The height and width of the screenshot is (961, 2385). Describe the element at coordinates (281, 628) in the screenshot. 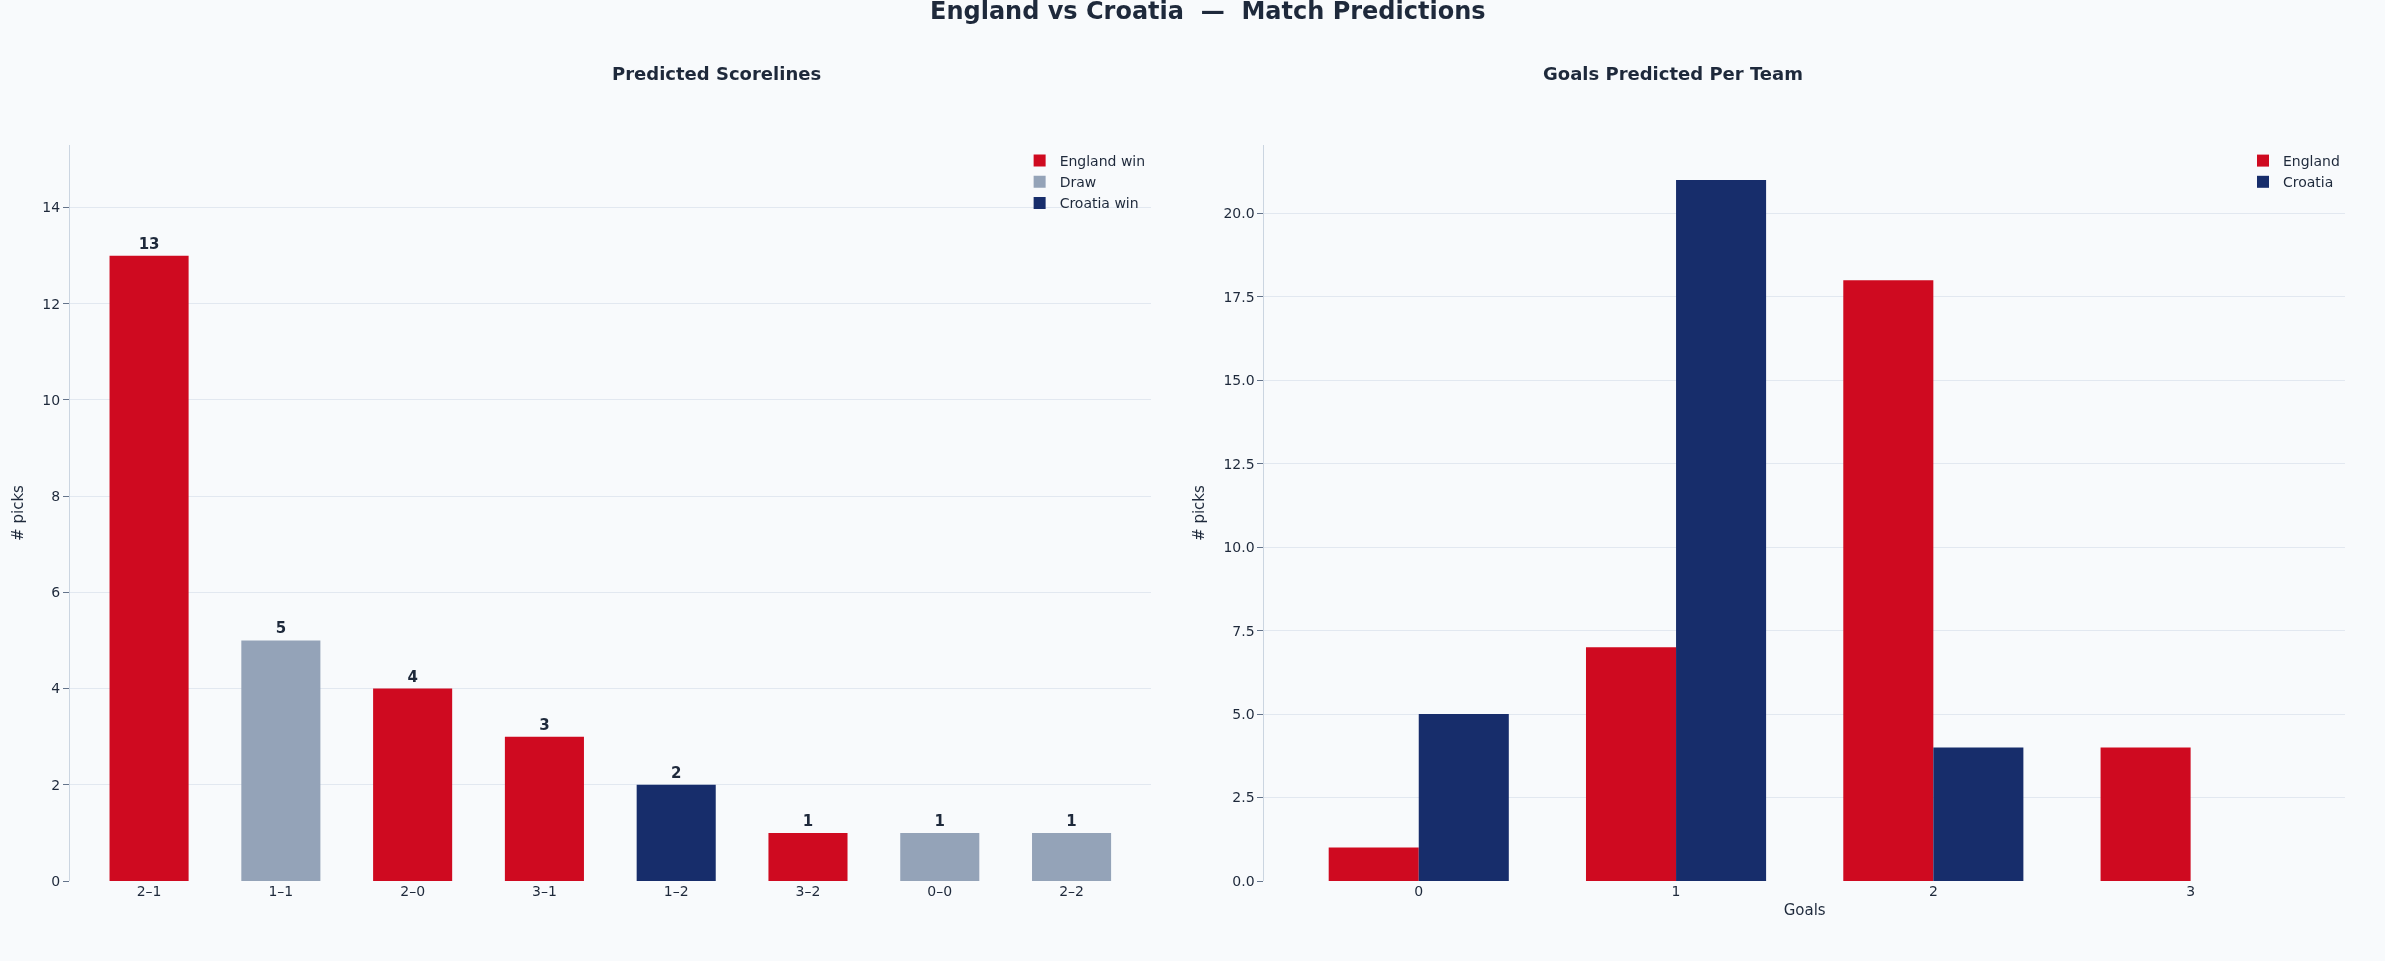

I see `data-label: 5` at that location.